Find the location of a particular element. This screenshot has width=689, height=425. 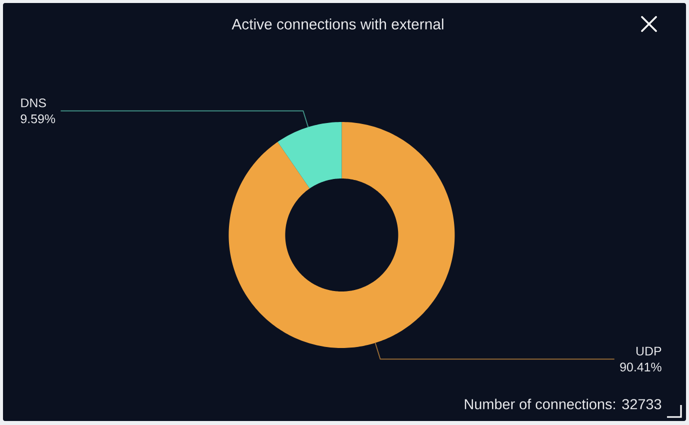

text: Number of connections: 32733 is located at coordinates (563, 404).